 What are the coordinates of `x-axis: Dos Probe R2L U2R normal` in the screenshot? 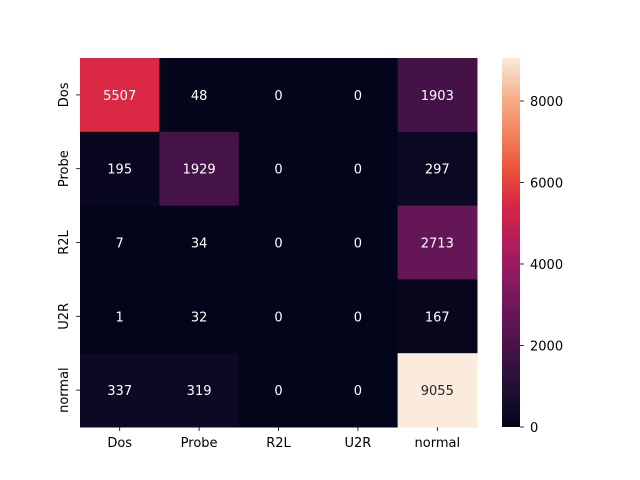 It's located at (283, 439).